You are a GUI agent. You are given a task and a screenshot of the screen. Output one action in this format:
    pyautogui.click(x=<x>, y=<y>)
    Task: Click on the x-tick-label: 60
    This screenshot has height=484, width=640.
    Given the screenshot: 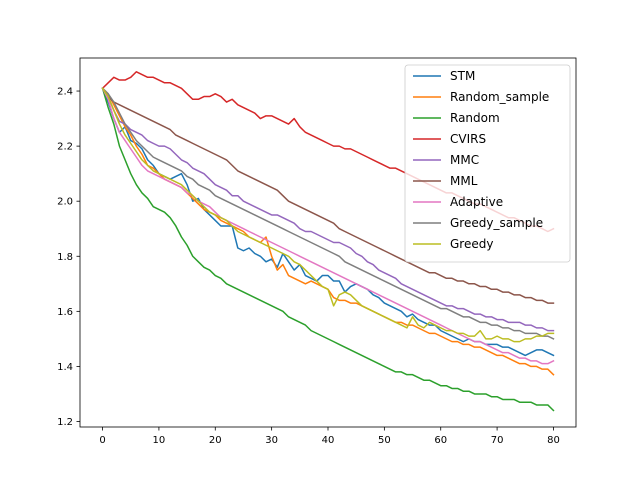 What is the action you would take?
    pyautogui.click(x=440, y=440)
    